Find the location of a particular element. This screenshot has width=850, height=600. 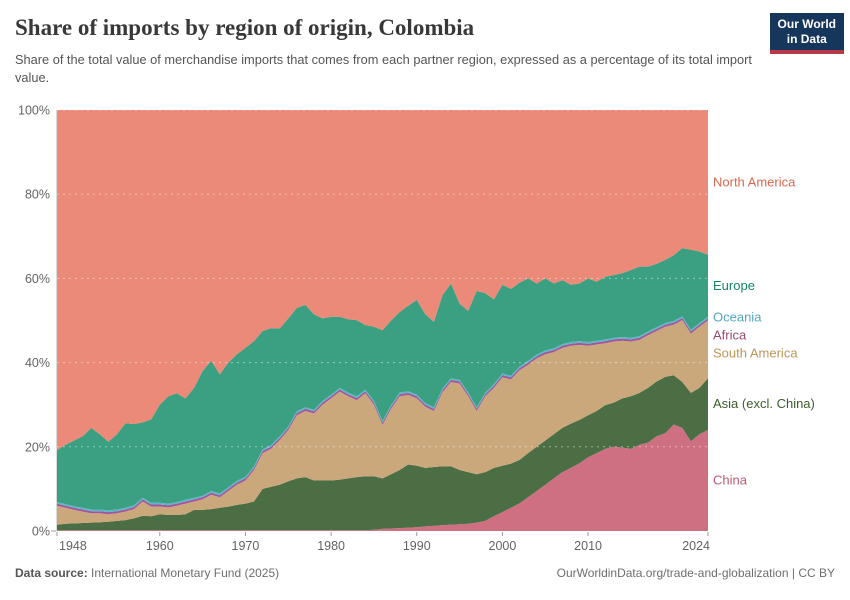

data-source-label: Data source: is located at coordinates (51, 573).